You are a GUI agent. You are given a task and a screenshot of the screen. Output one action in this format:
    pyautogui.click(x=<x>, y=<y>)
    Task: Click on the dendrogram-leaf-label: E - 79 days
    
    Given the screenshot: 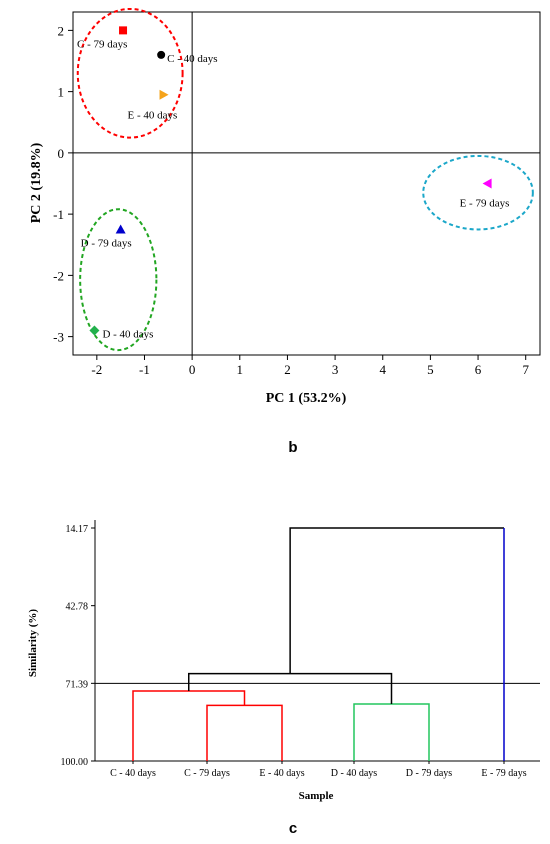 What is the action you would take?
    pyautogui.click(x=503, y=773)
    